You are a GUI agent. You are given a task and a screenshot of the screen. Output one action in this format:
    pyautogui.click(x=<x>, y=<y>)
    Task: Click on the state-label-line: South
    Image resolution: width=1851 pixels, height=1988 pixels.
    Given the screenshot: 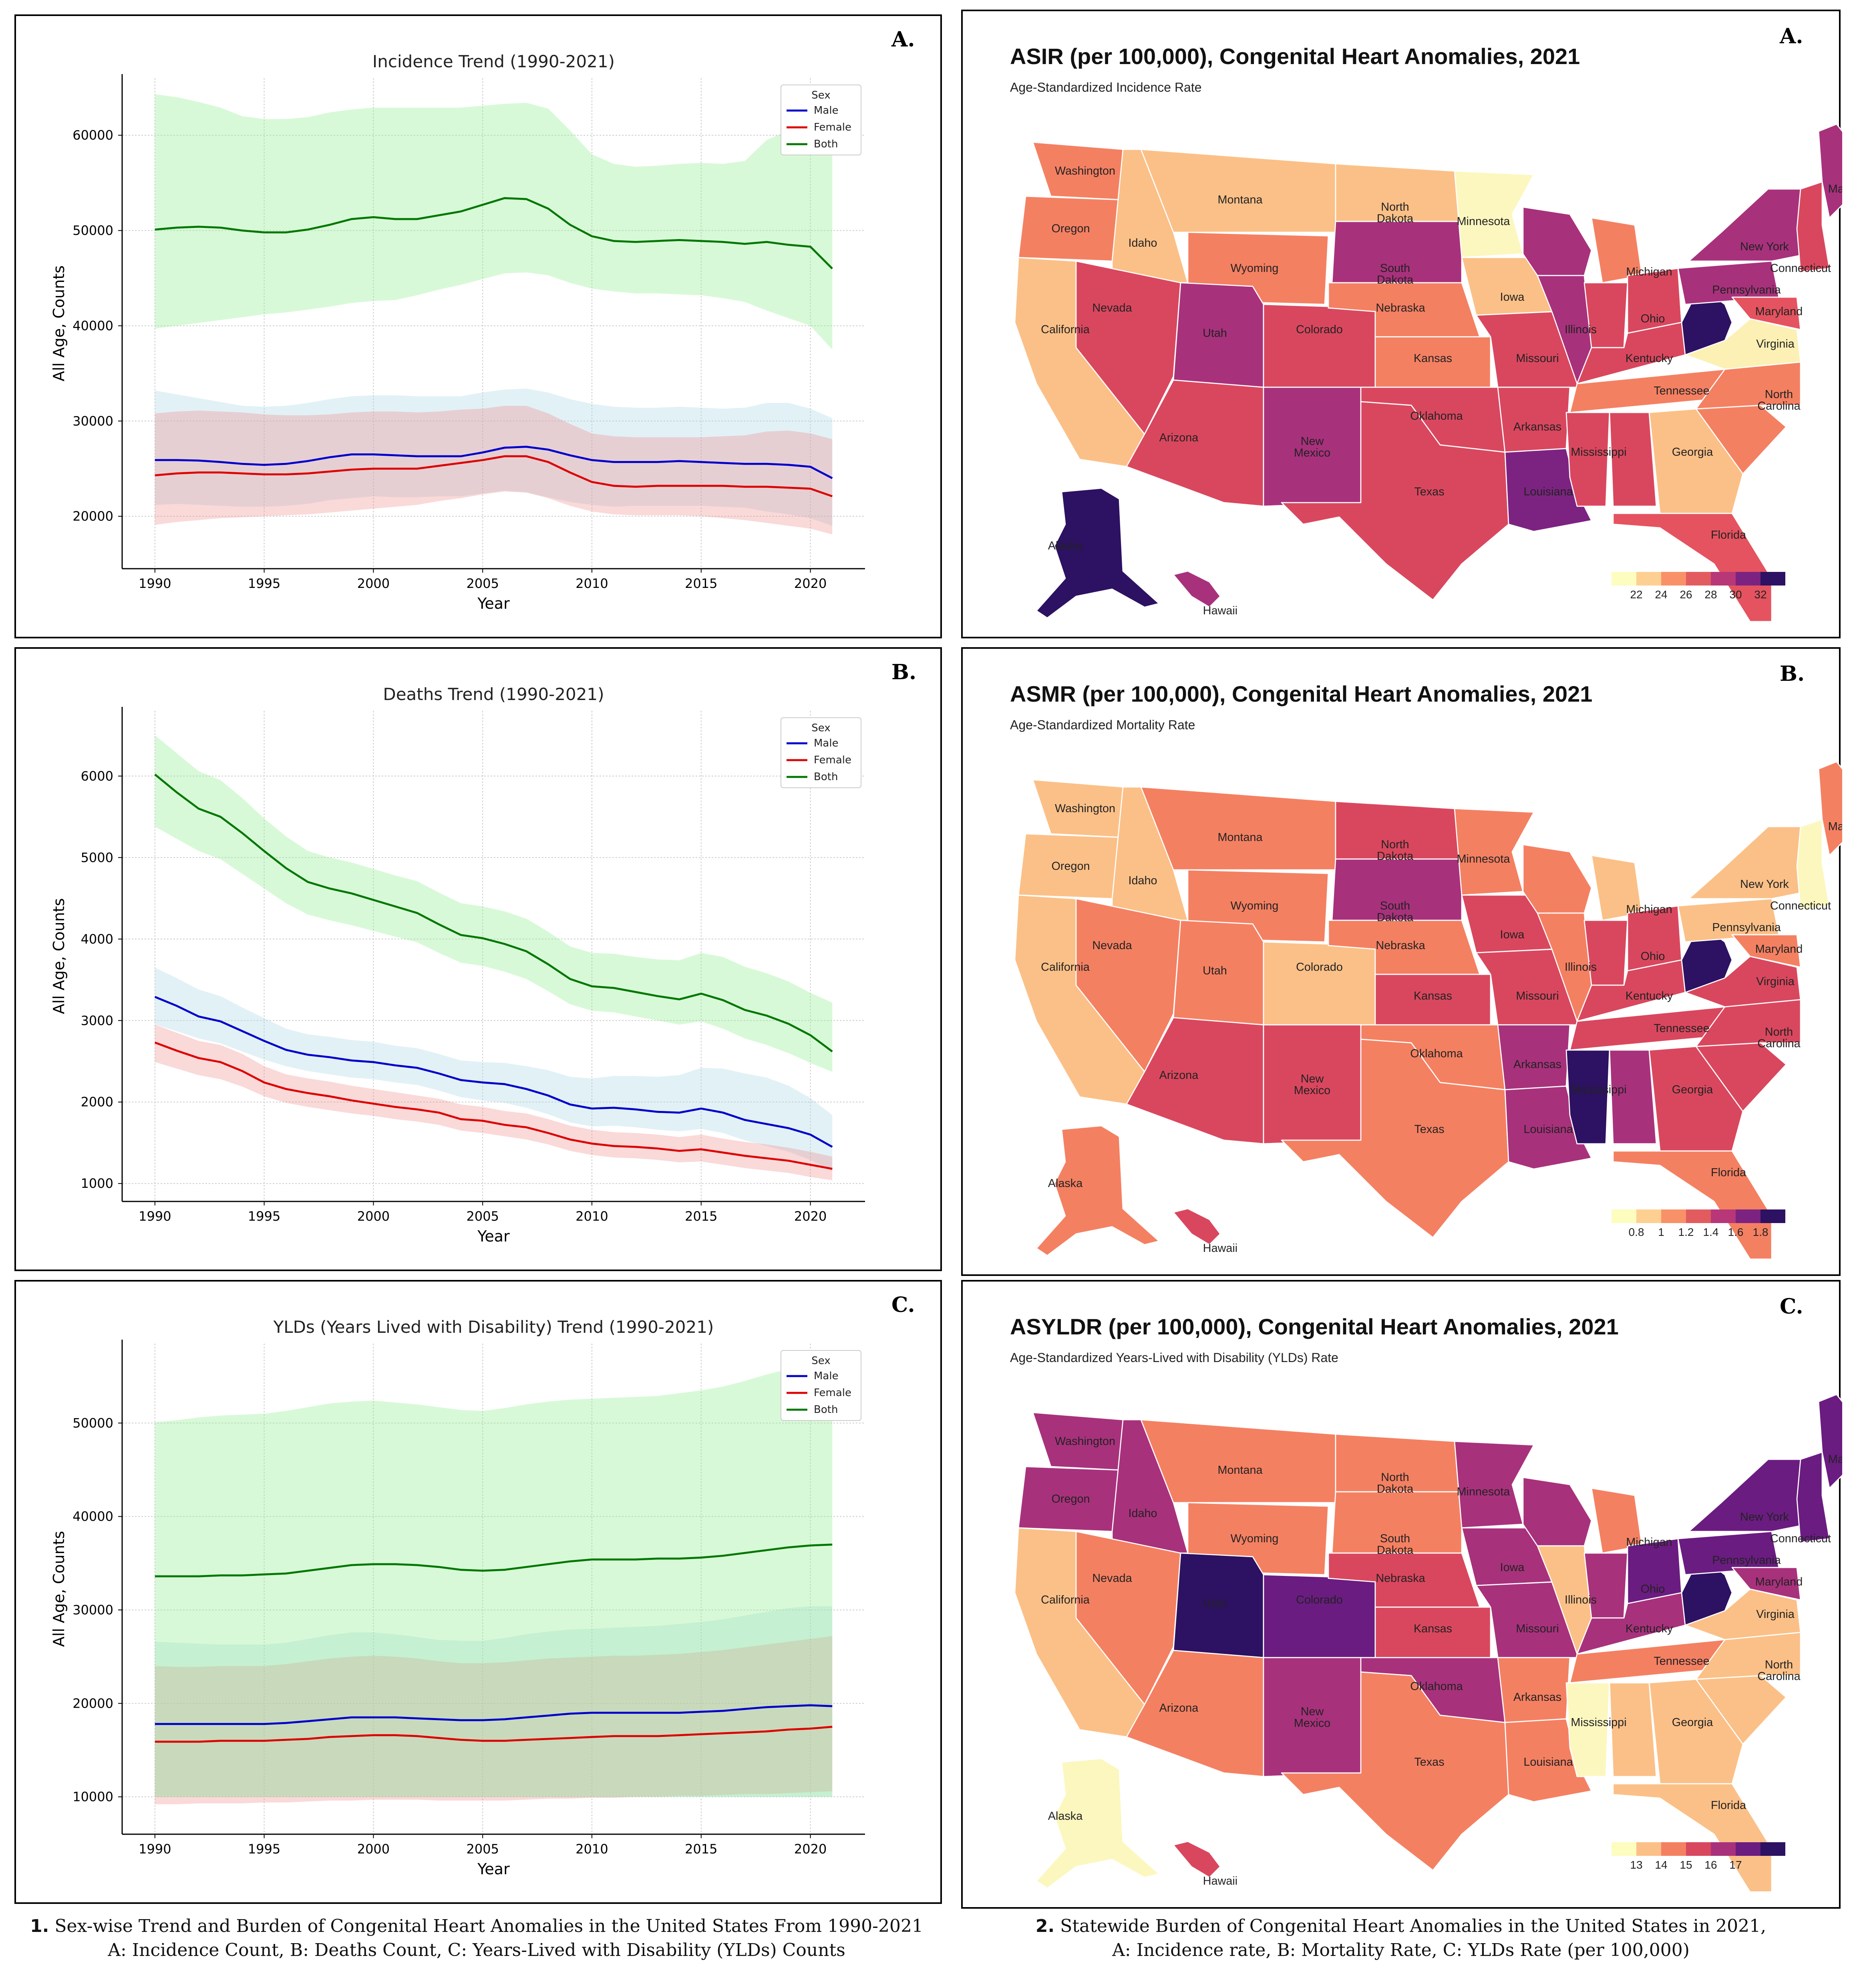 What is the action you would take?
    pyautogui.click(x=1395, y=1538)
    